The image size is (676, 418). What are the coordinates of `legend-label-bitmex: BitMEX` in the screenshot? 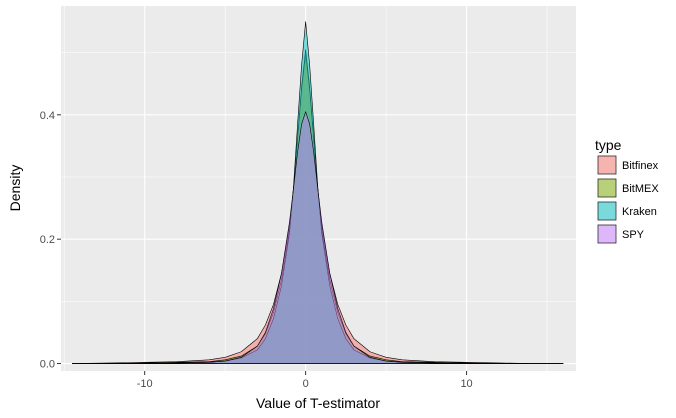 It's located at (640, 189).